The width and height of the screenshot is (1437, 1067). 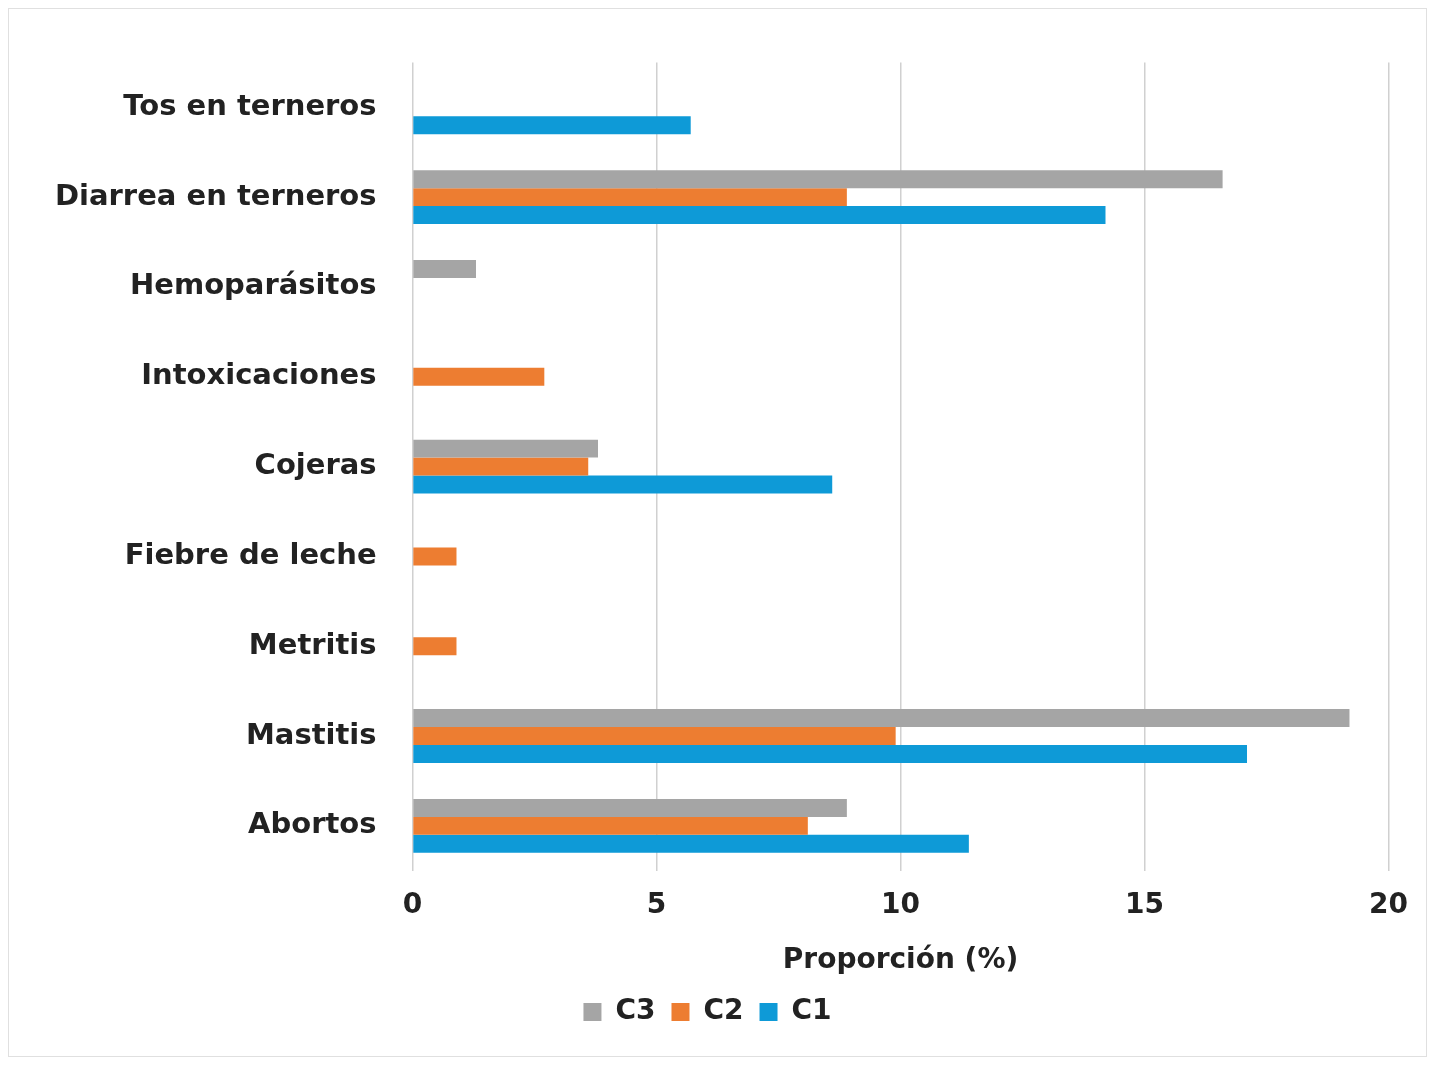 I want to click on y-tick-label: Hemoparásitos, so click(x=253, y=284).